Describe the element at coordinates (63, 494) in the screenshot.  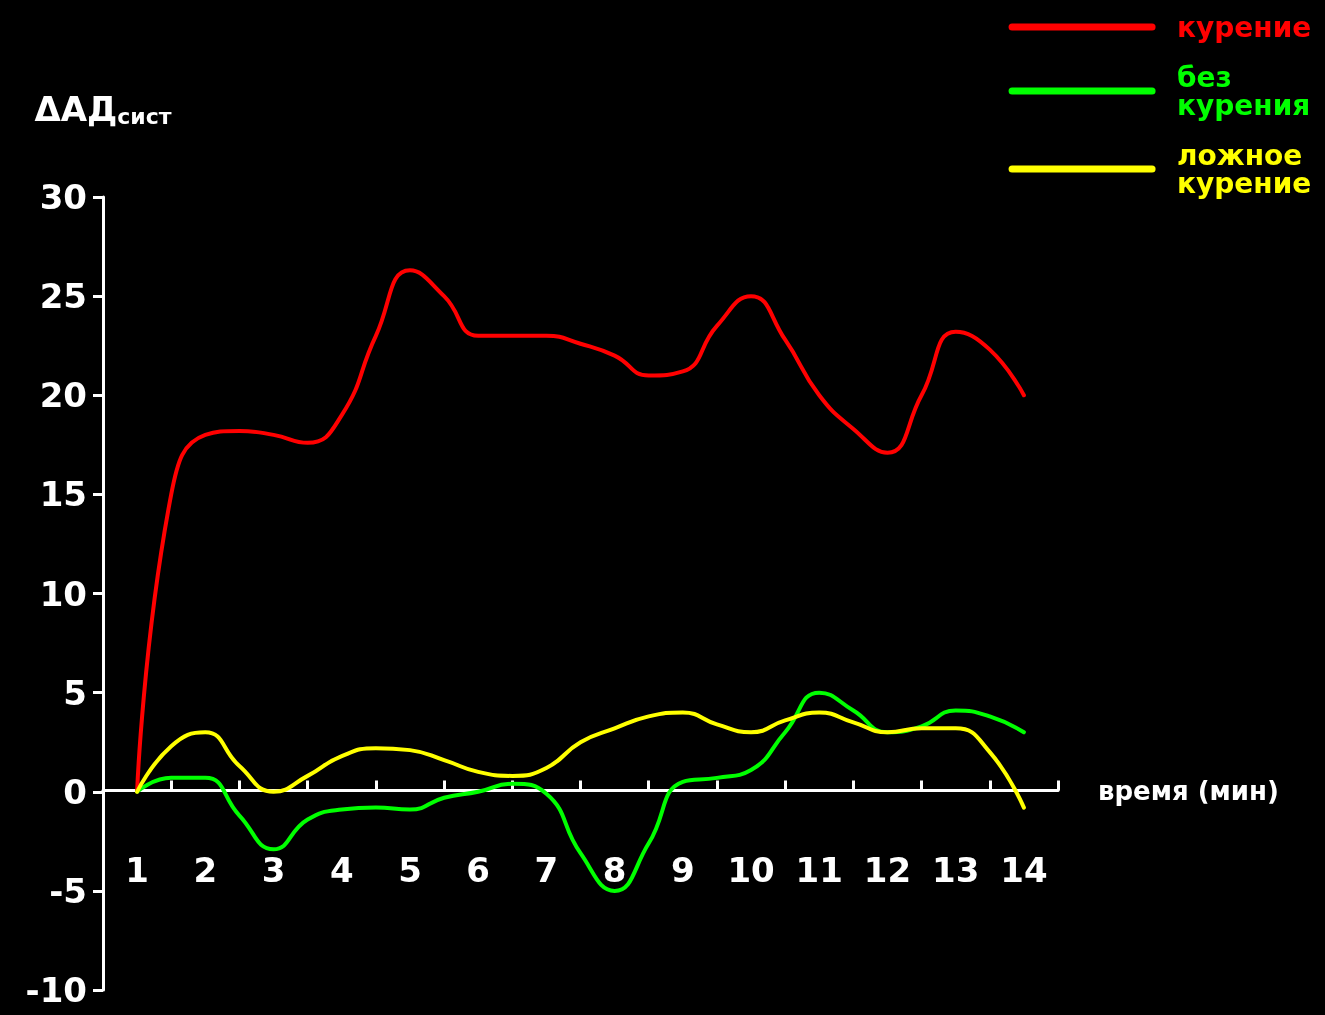
I see `y-tick-label: 15` at that location.